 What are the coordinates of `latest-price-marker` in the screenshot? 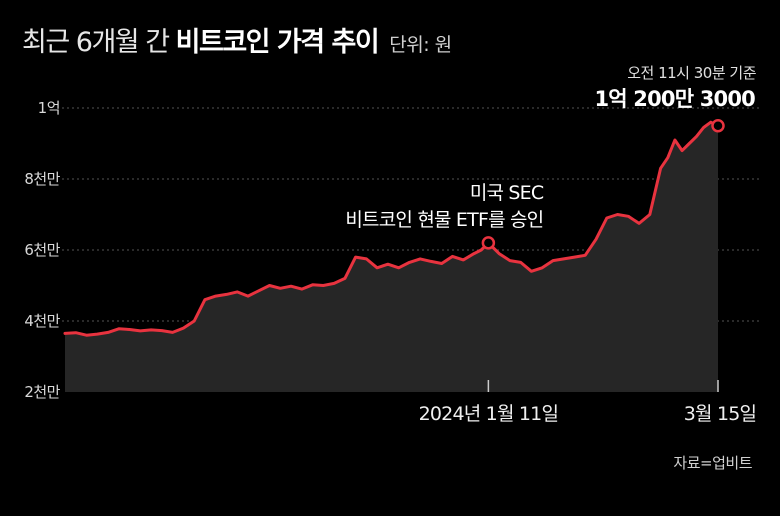 It's located at (718, 125).